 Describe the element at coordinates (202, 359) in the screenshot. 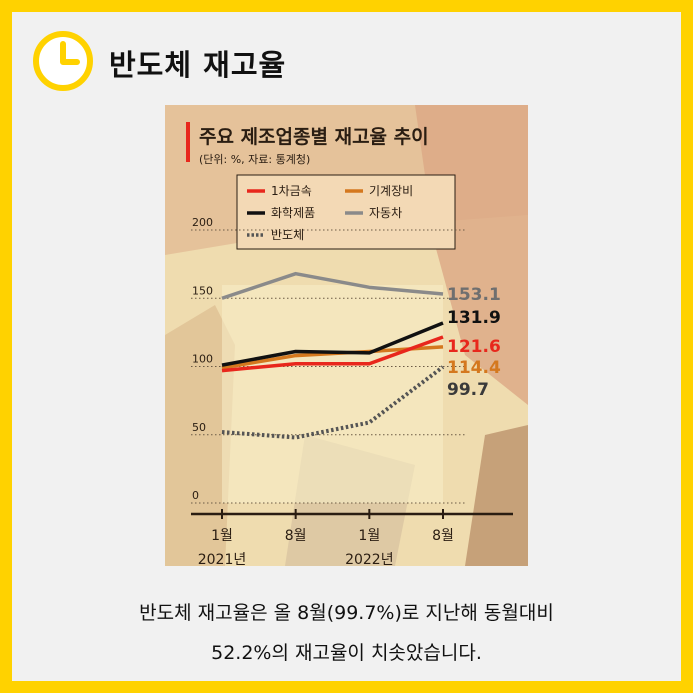

I see `y-tick-label: 100` at that location.